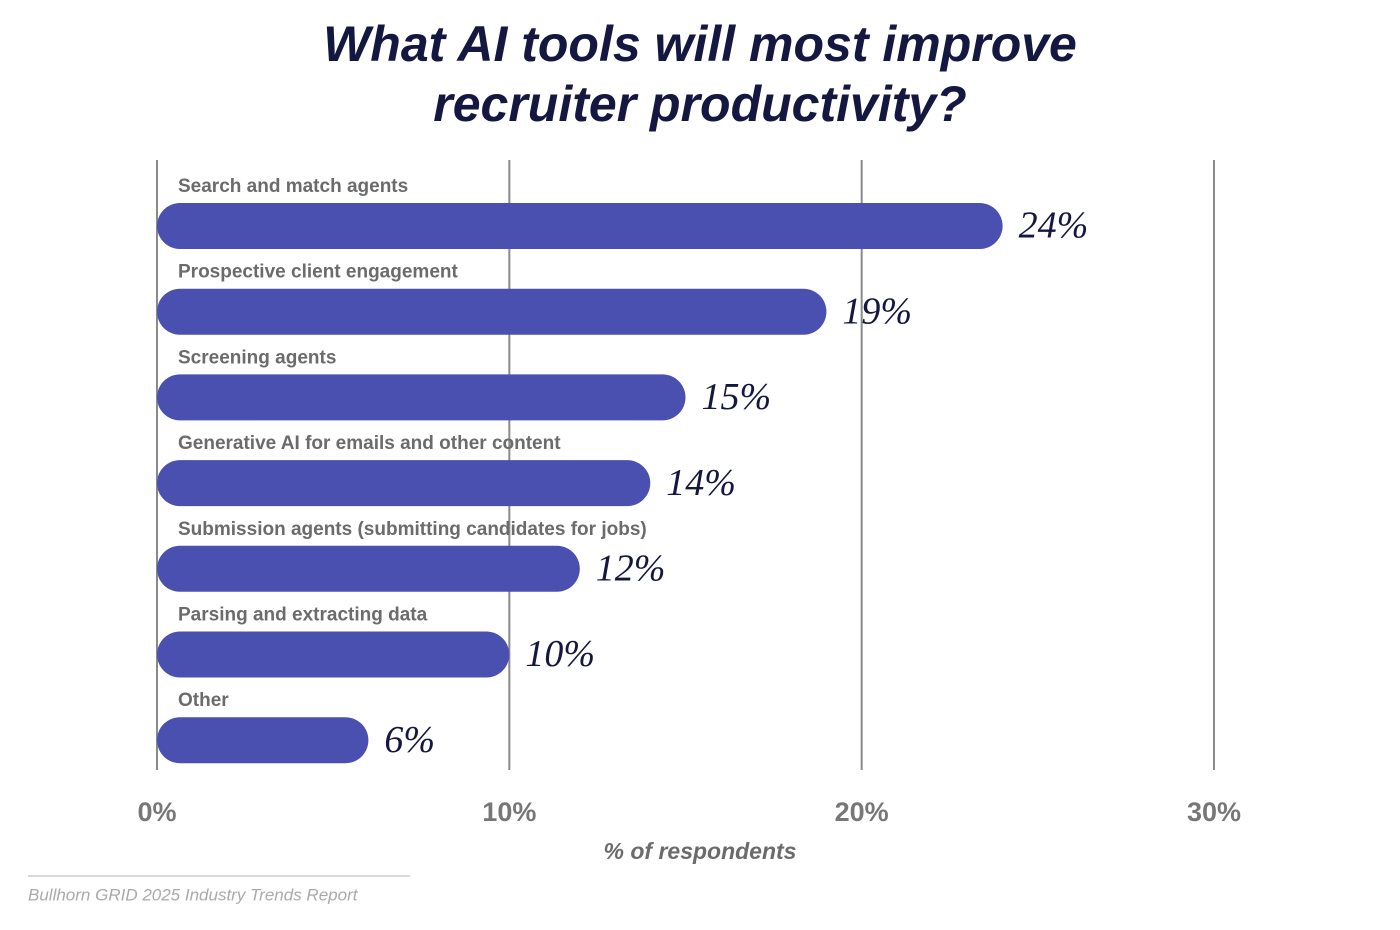 The image size is (1400, 930). What do you see at coordinates (509, 812) in the screenshot?
I see `x-tick-label: 10%` at bounding box center [509, 812].